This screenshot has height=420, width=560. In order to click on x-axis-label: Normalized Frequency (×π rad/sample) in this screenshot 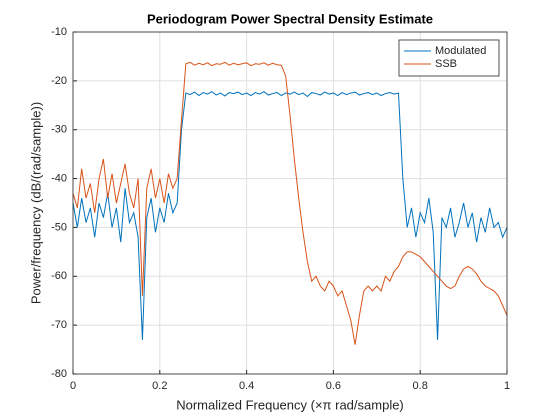, I will do `click(290, 404)`.